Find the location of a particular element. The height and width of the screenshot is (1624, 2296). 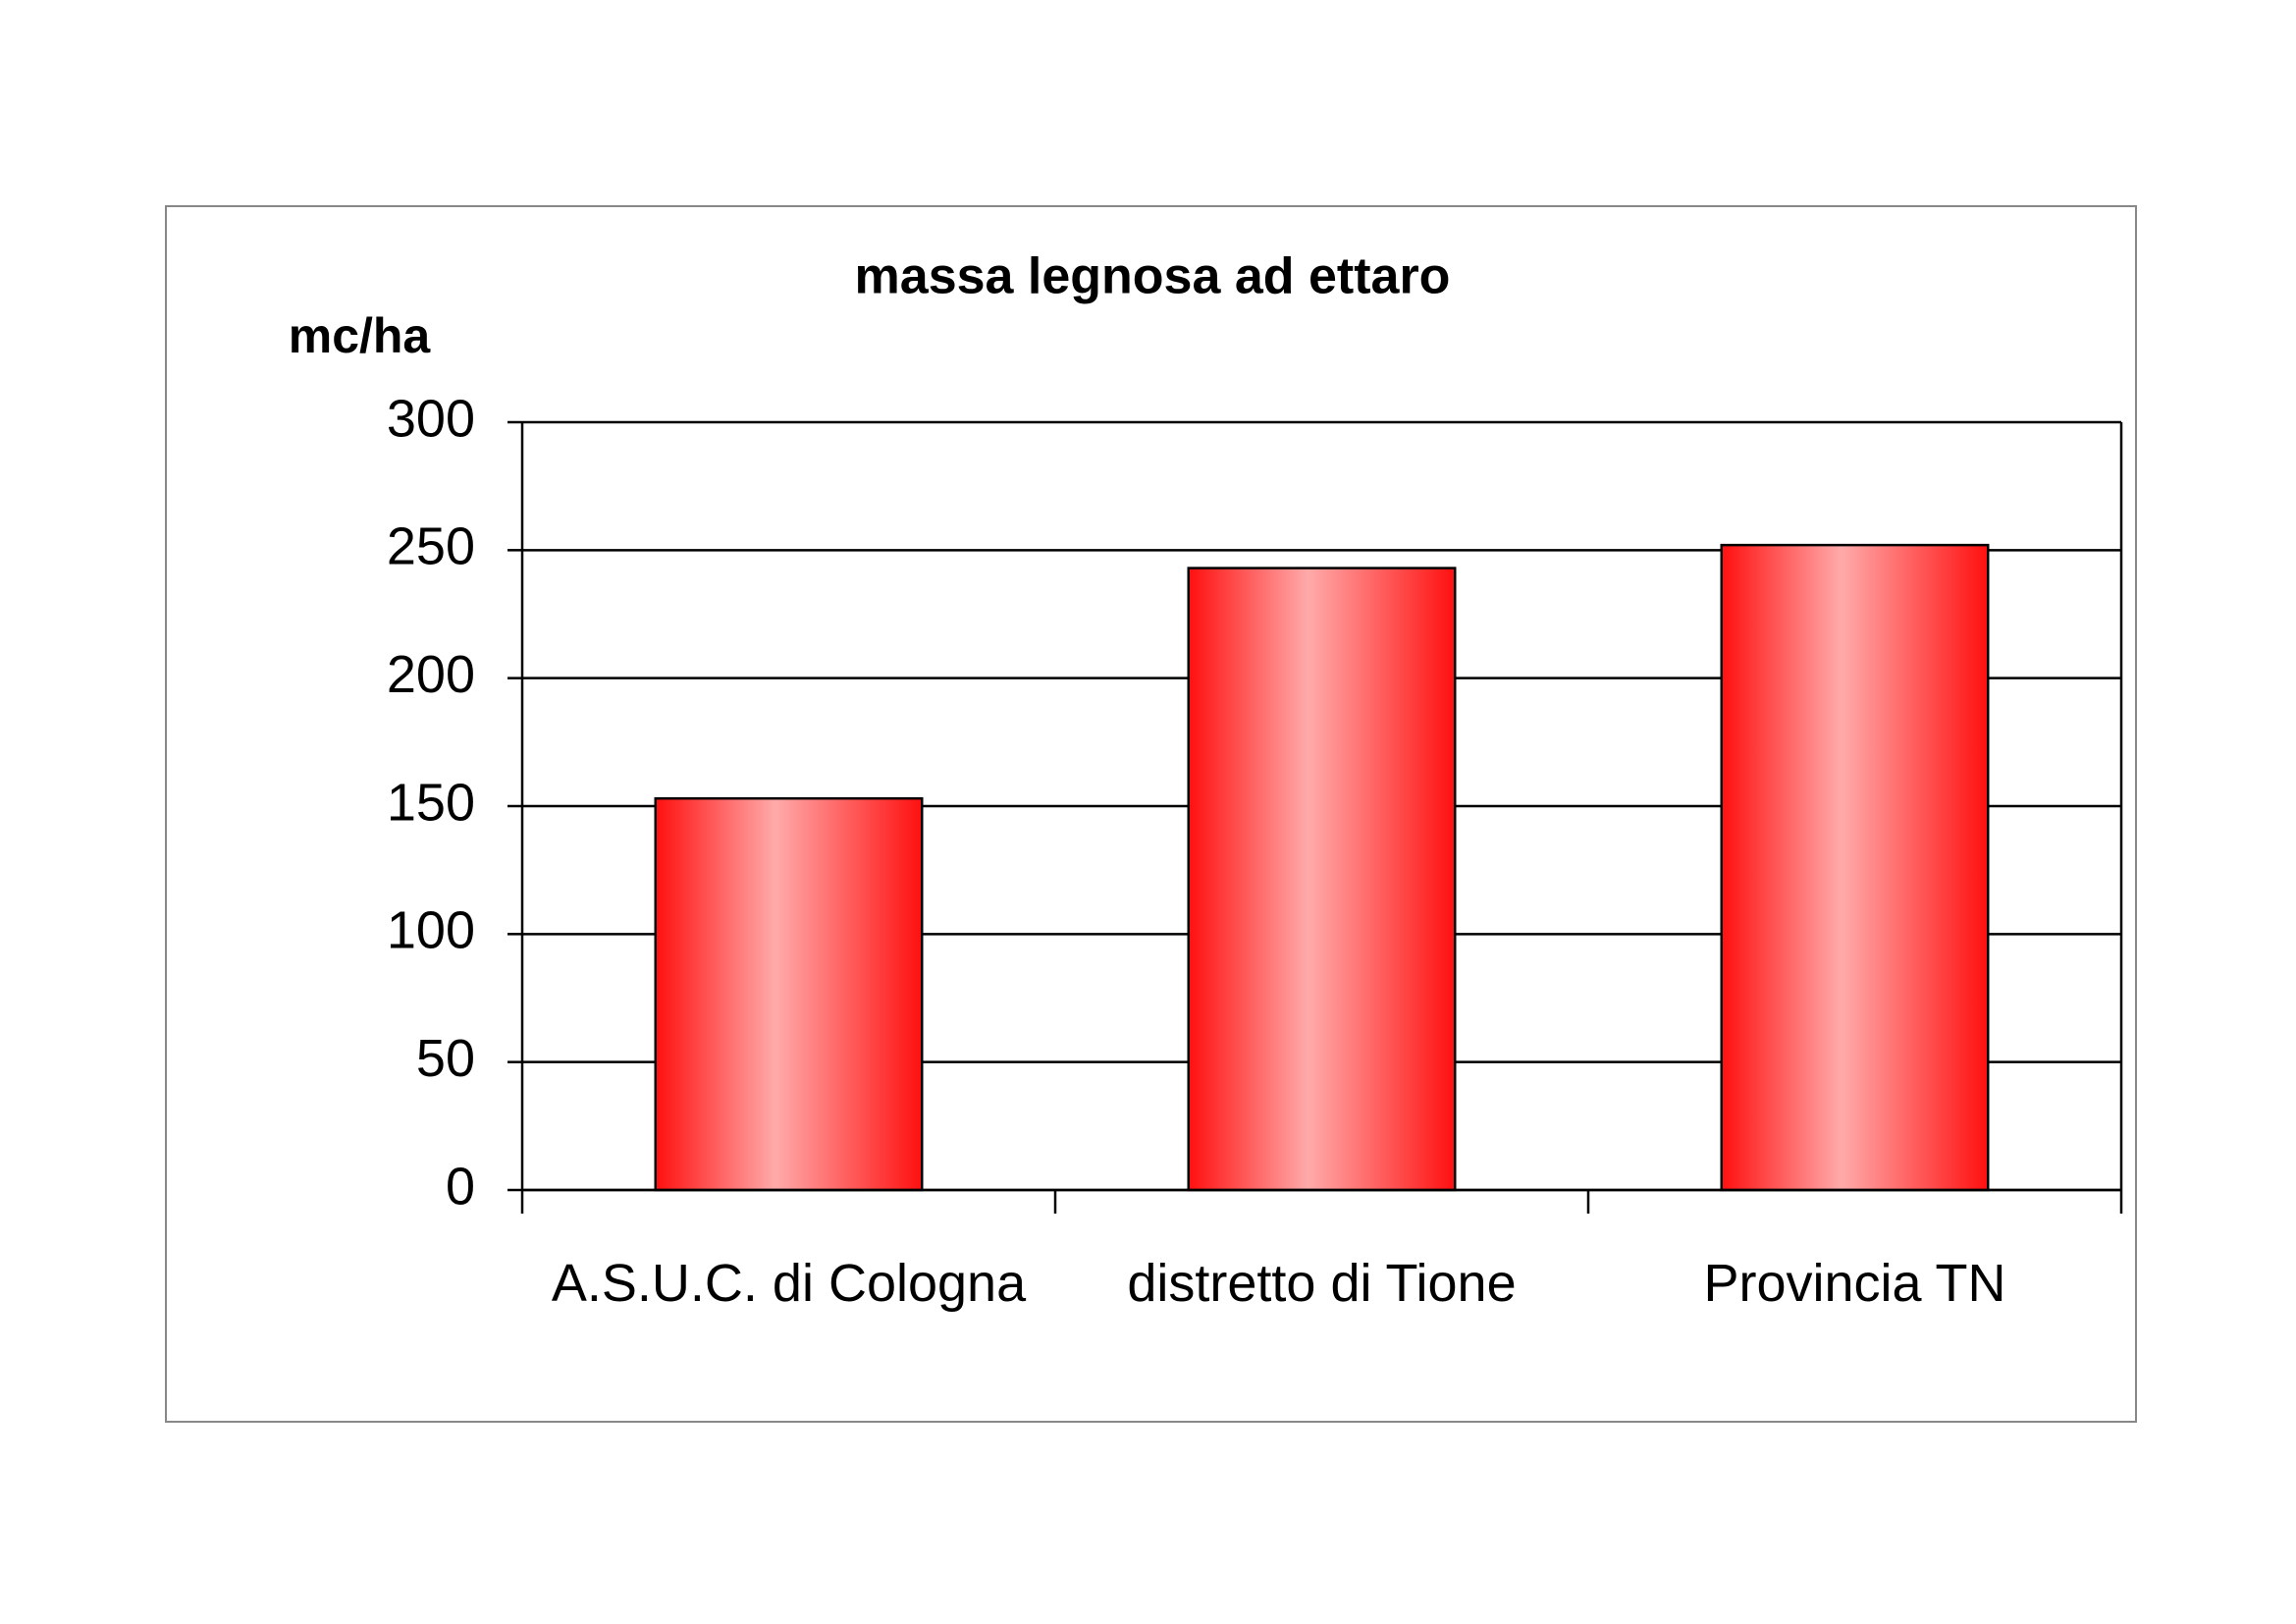

x-tick-label: Provincia TN is located at coordinates (1855, 1283).